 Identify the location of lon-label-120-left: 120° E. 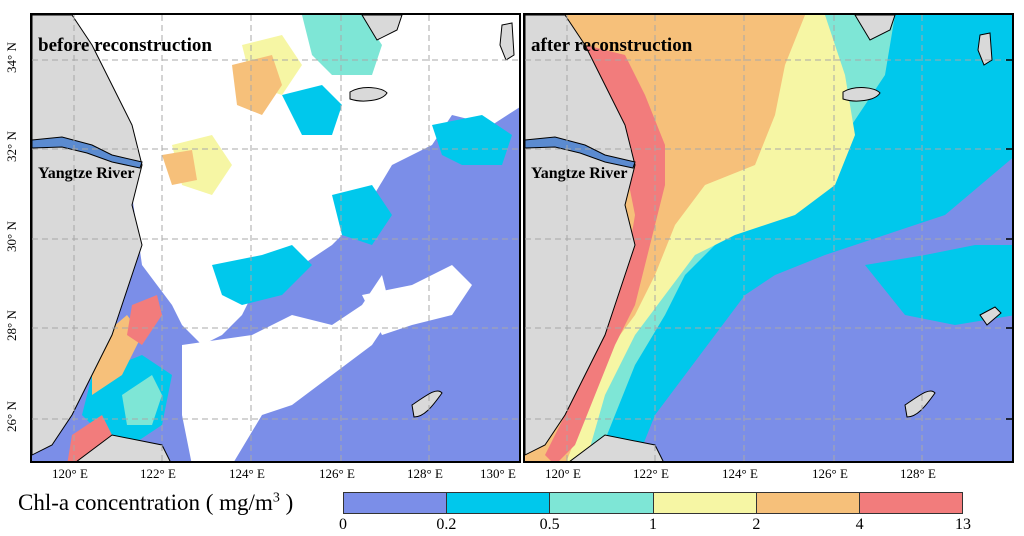
(70, 473).